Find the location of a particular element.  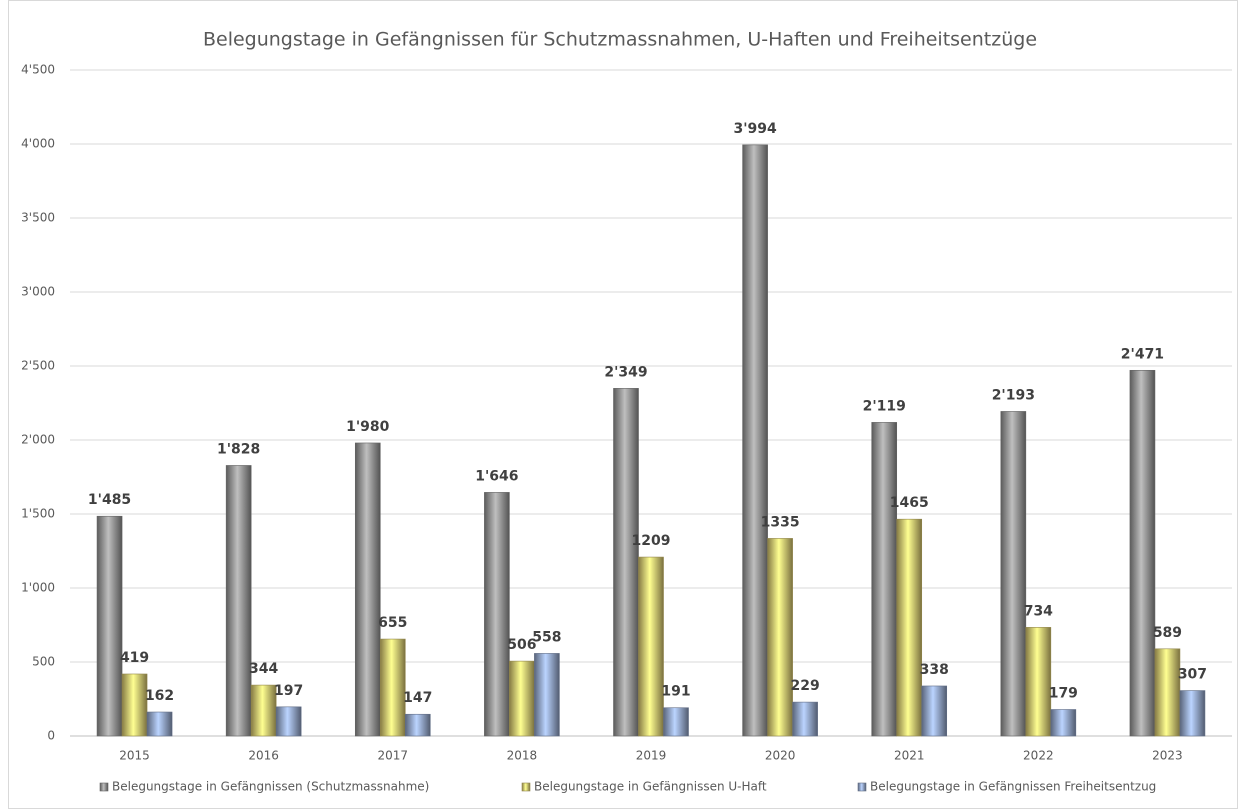

x-tick-label: 2022 is located at coordinates (1038, 756).